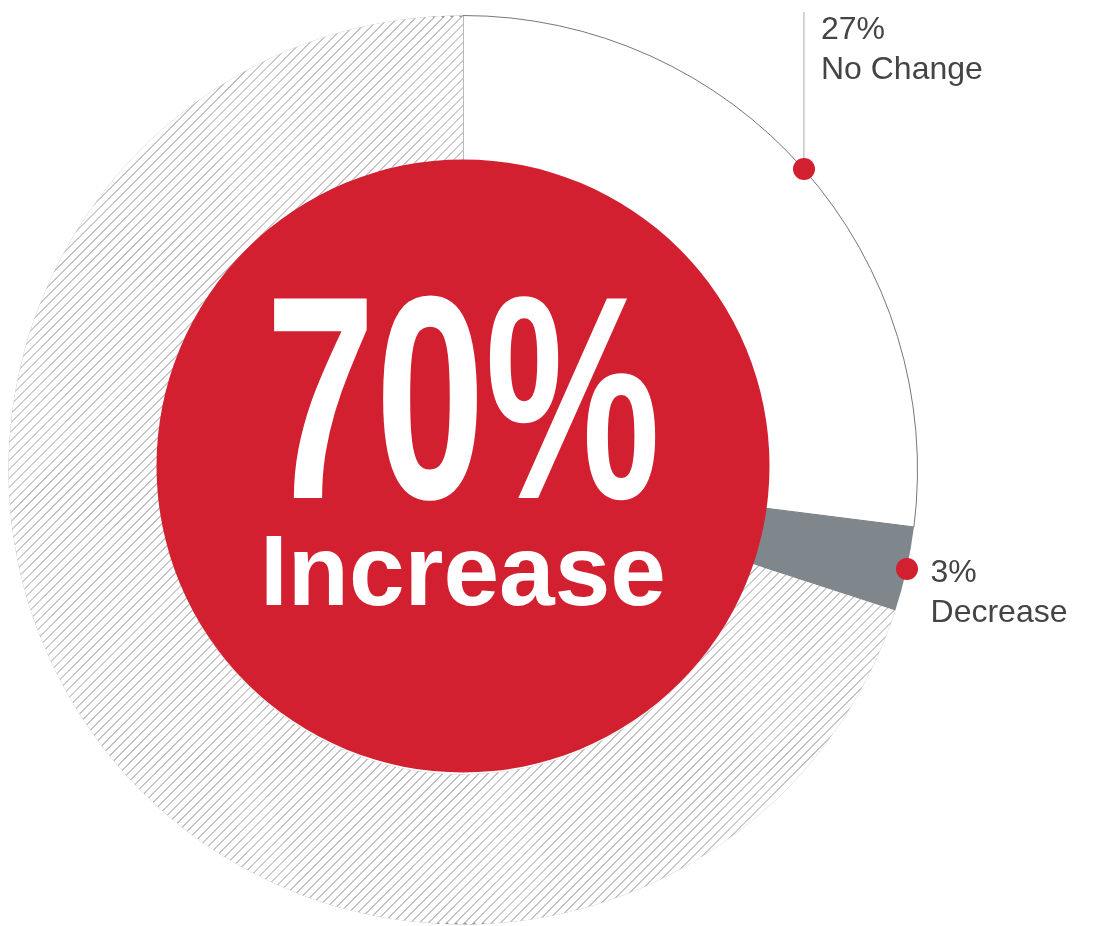  I want to click on slice-label: No Change, so click(901, 67).